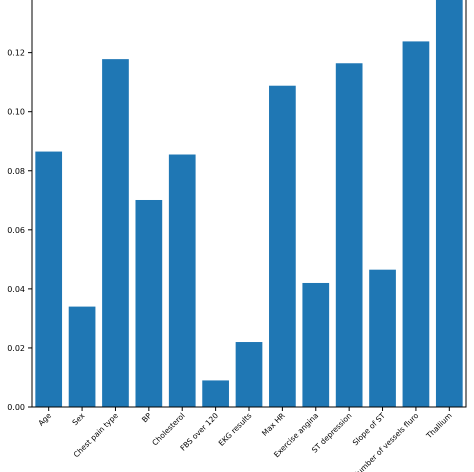  I want to click on y-tick-label-6: 0.12, so click(16, 53).